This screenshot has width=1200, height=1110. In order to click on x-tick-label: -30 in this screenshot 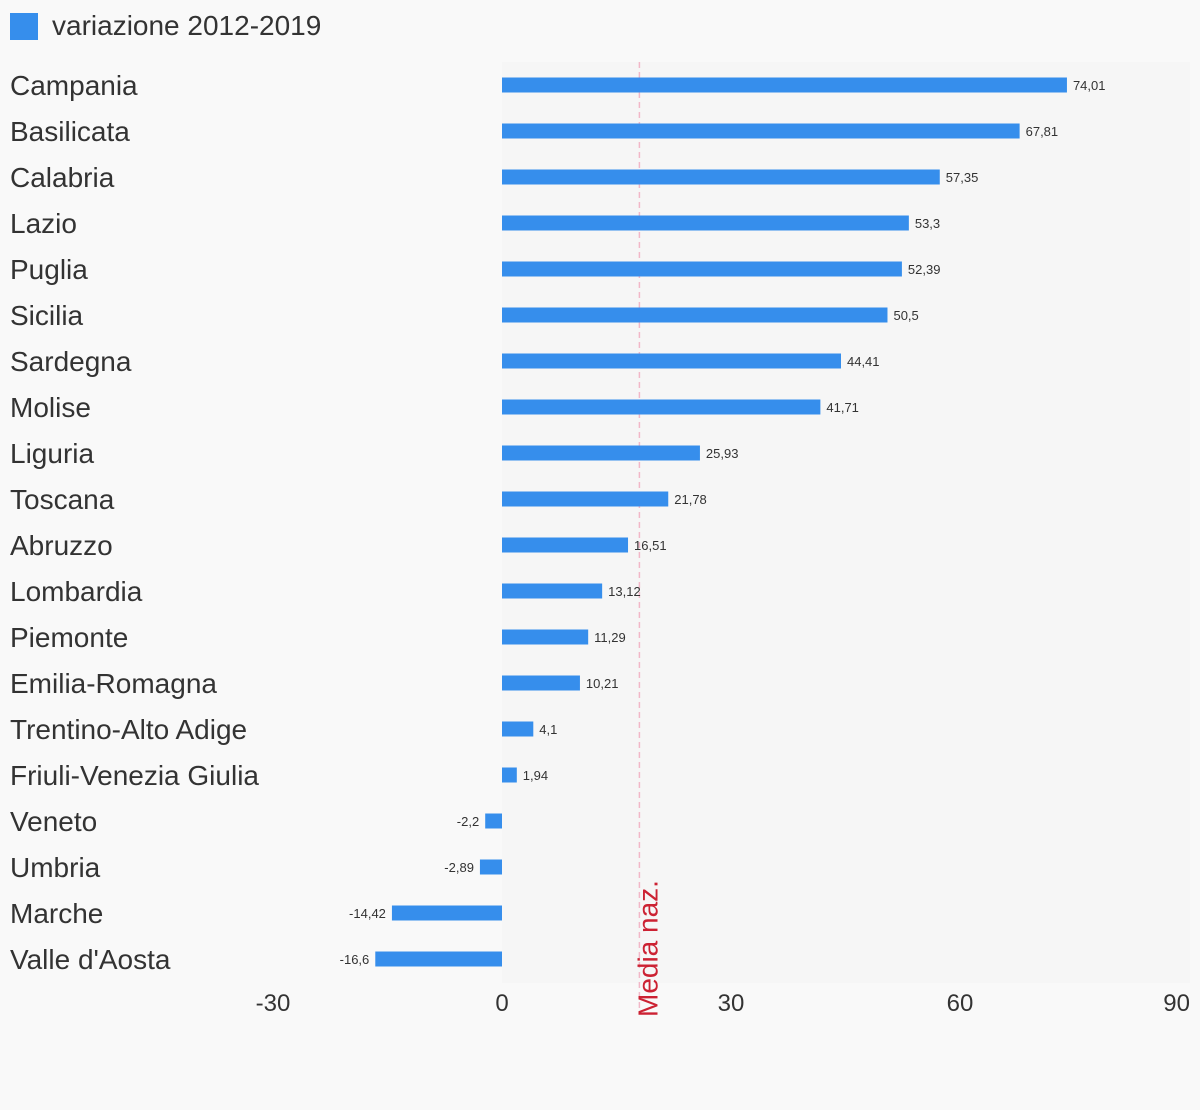, I will do `click(273, 1003)`.